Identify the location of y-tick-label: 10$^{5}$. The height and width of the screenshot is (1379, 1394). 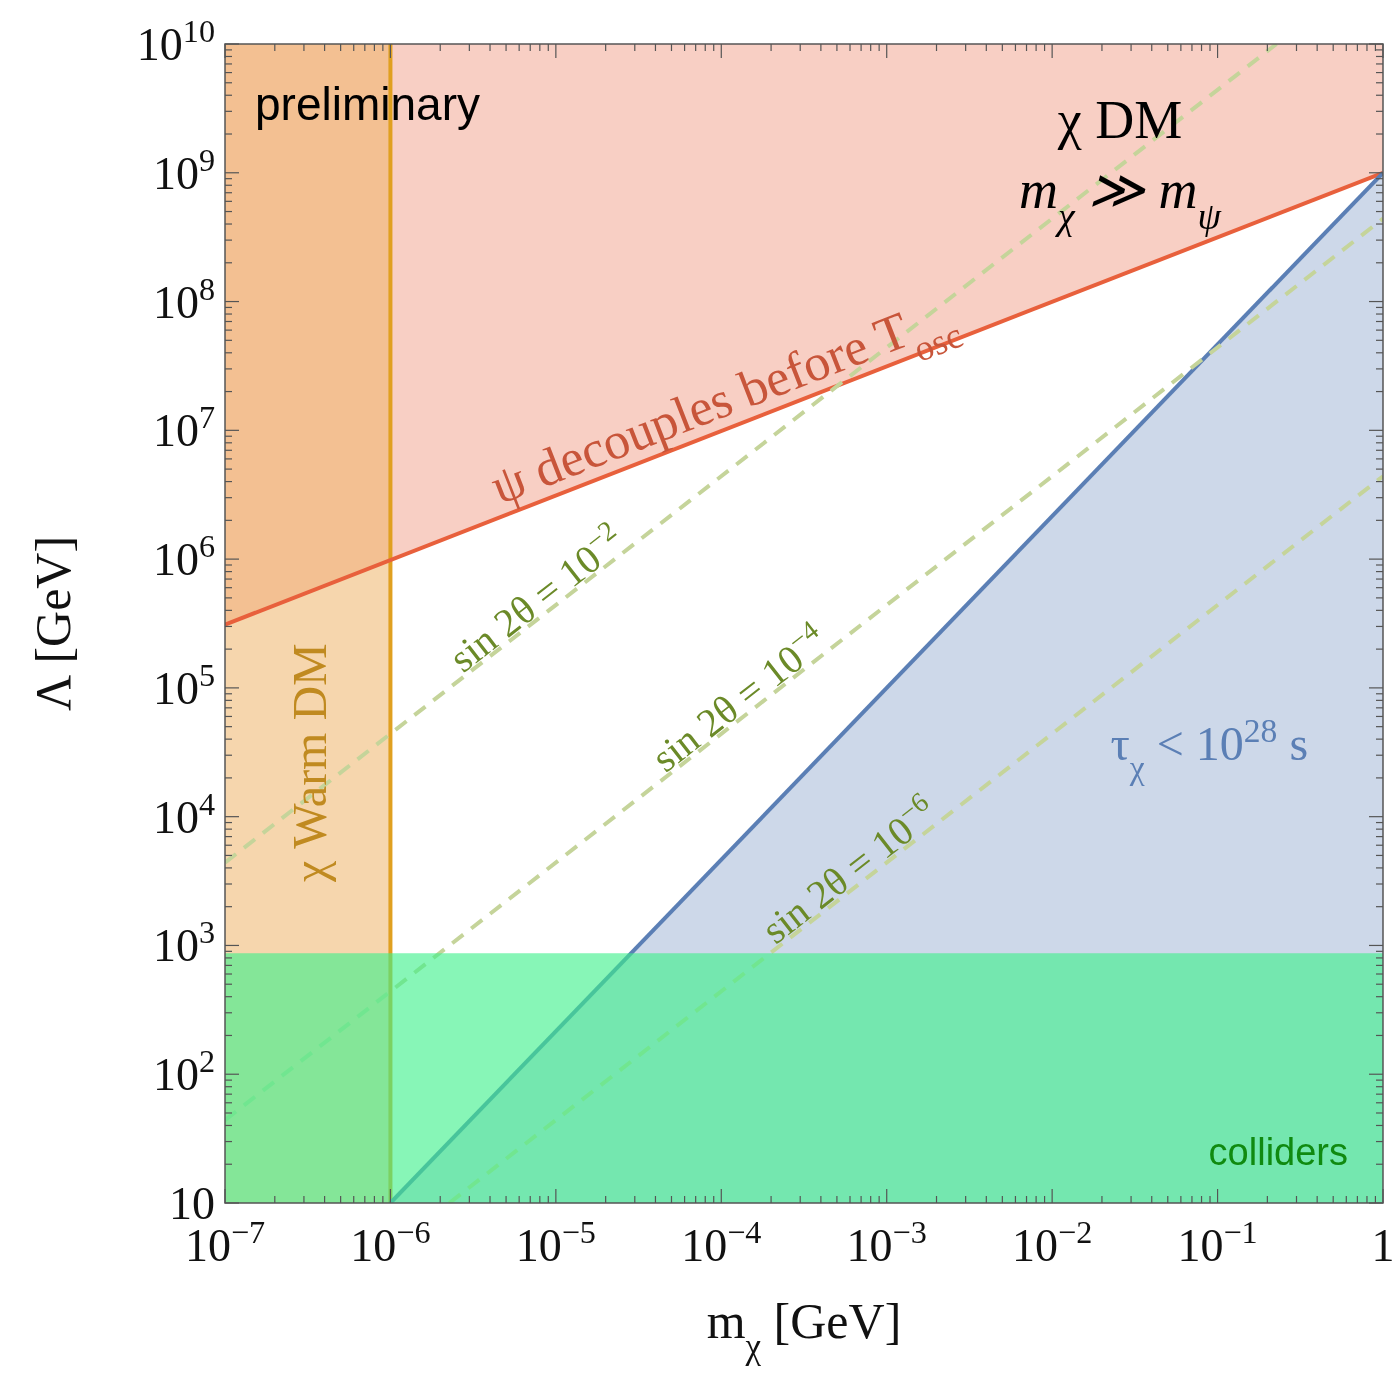
(183, 685).